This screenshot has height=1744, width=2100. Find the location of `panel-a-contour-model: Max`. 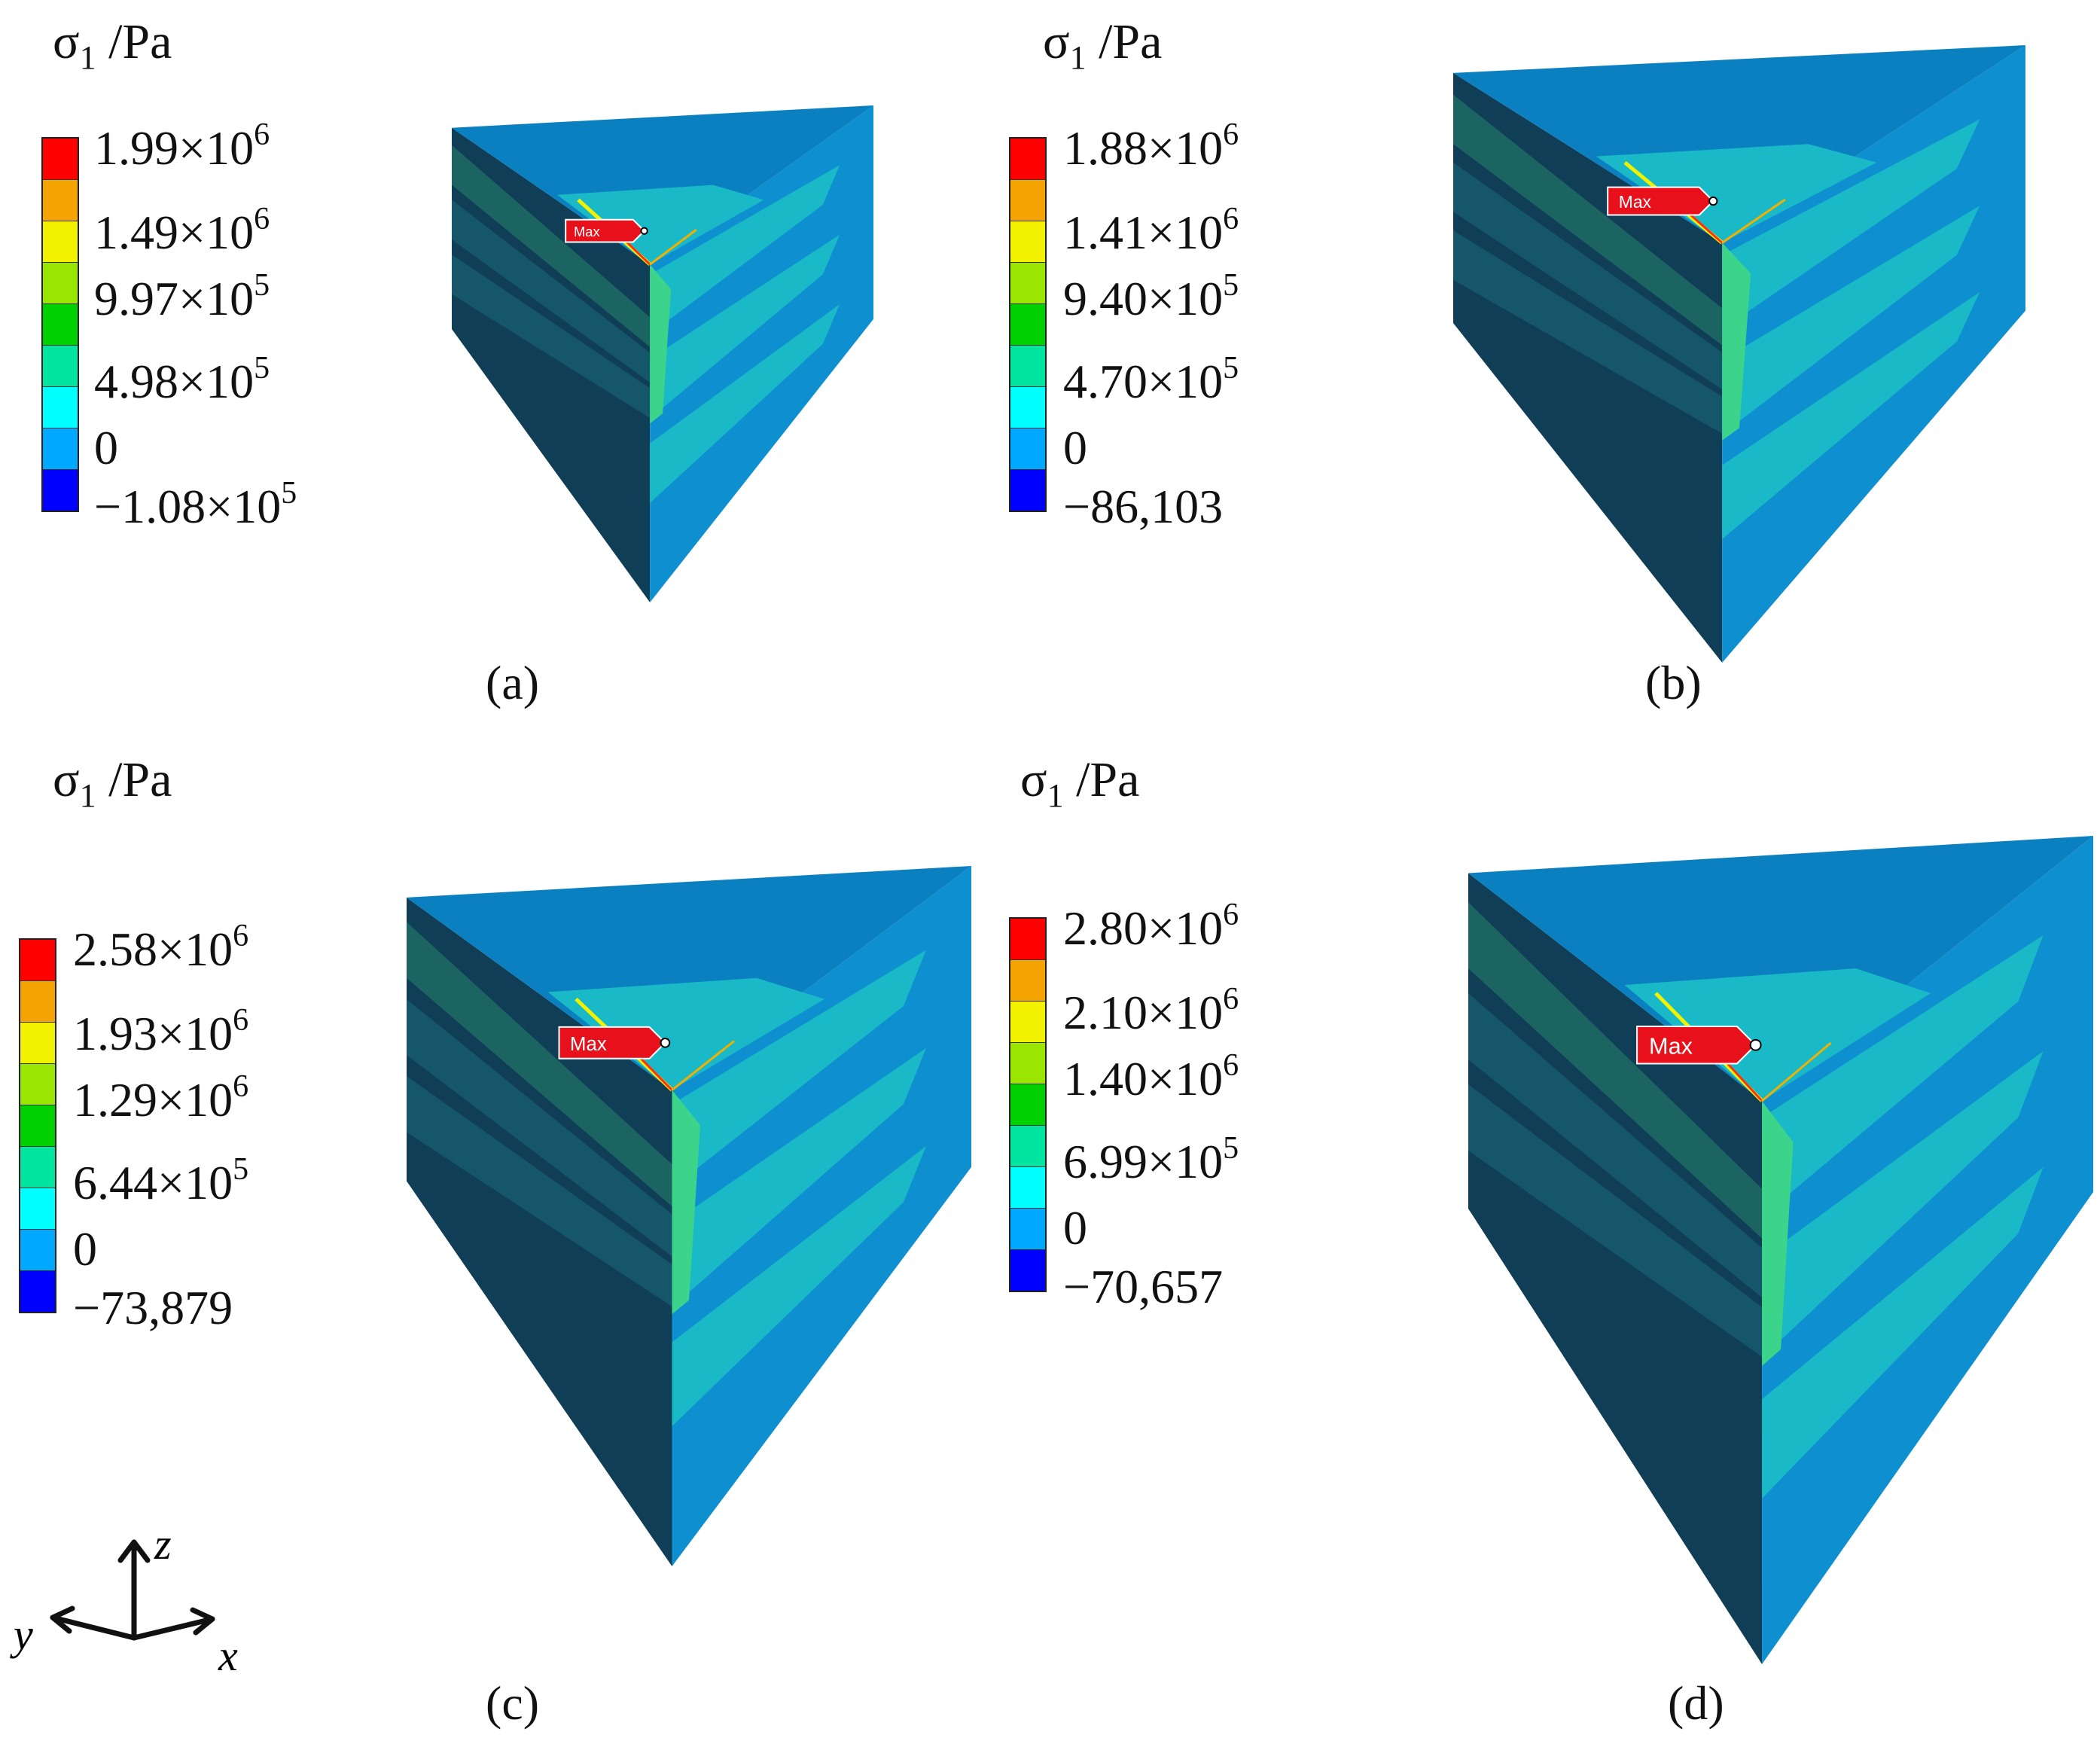

panel-a-contour-model: Max is located at coordinates (662, 354).